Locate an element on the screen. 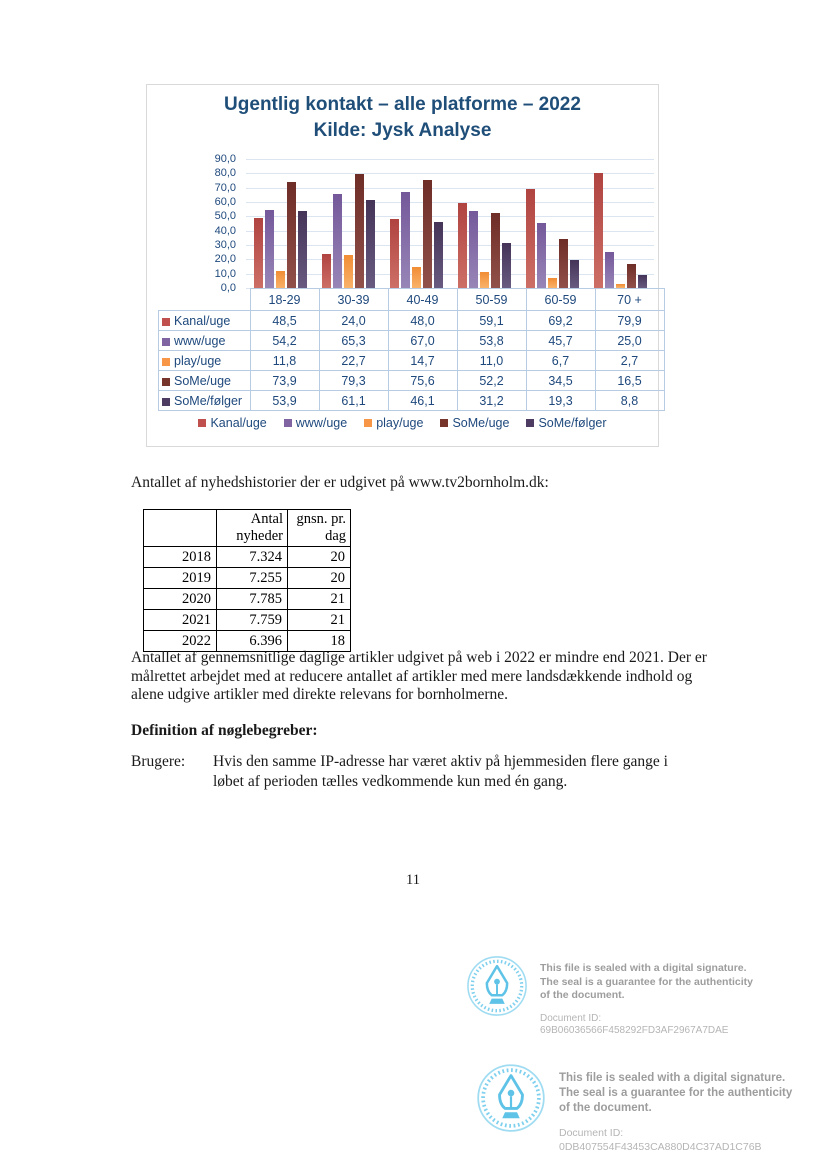  series-row: SoMe/følger 53,9 61,1 46,1 31,2 19,3 8,8 is located at coordinates (411, 400).